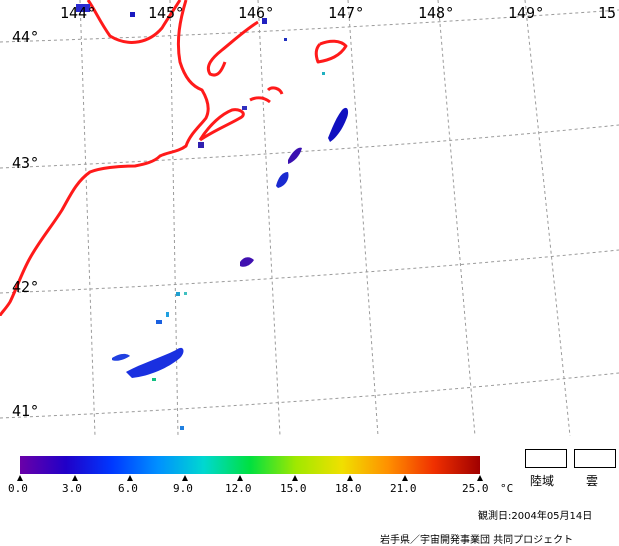 This screenshot has height=546, width=619. What do you see at coordinates (166, 13) in the screenshot?
I see `lon-label-145: 145°` at bounding box center [166, 13].